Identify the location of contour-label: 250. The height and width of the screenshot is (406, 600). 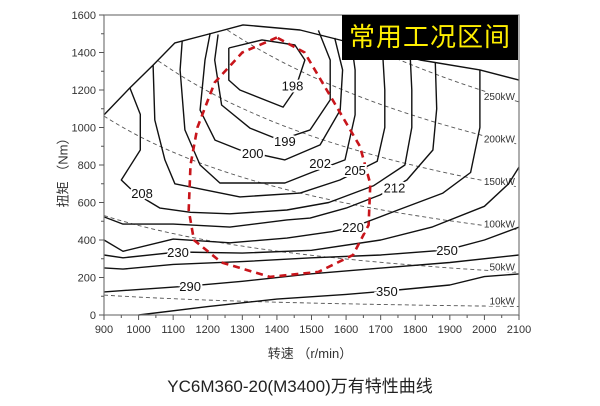
(447, 250).